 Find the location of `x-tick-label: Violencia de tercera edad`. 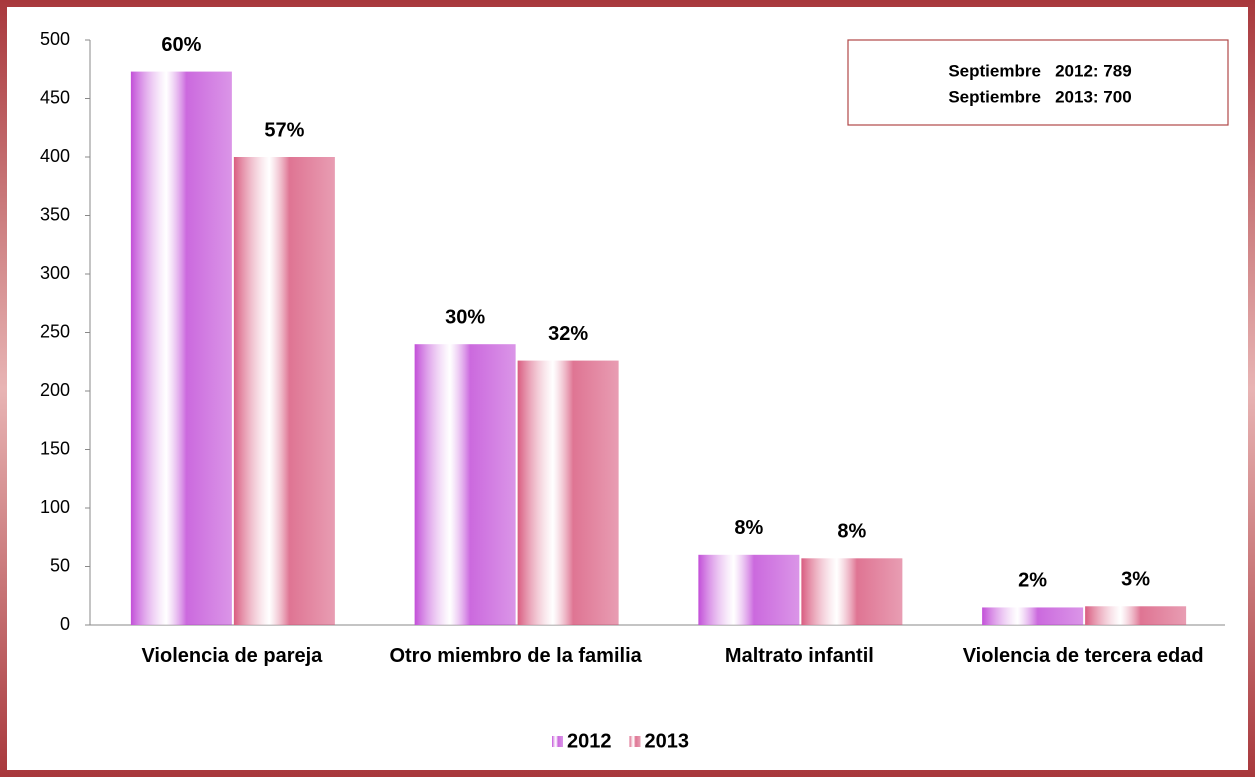

x-tick-label: Violencia de tercera edad is located at coordinates (1083, 656).